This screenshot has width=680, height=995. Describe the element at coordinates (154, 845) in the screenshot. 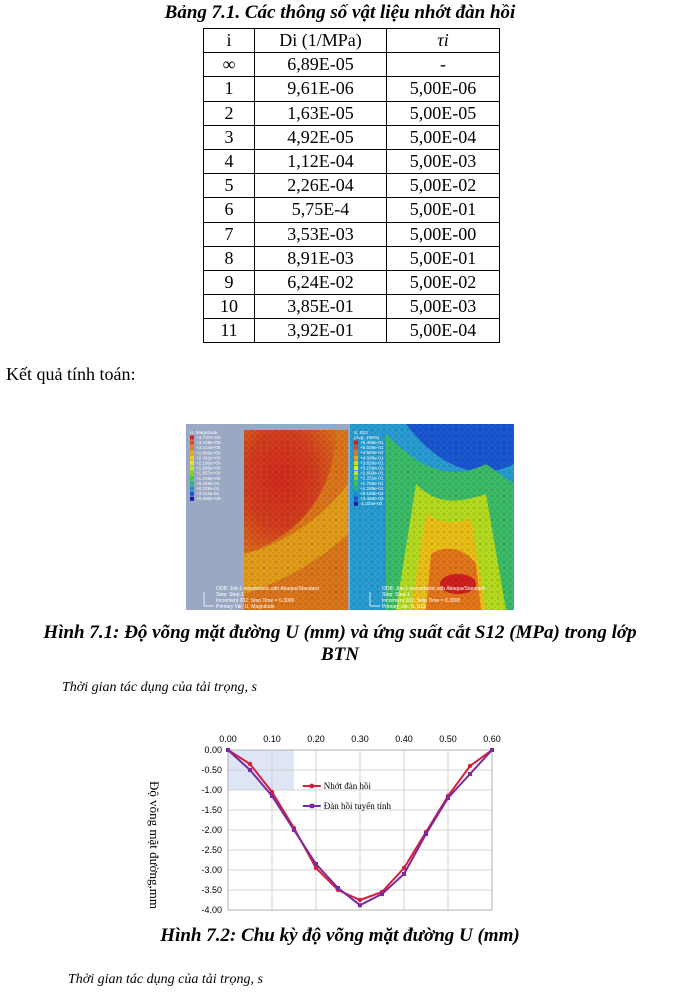

I see `y-axis-label: Độ võng mặt đường,mm` at that location.